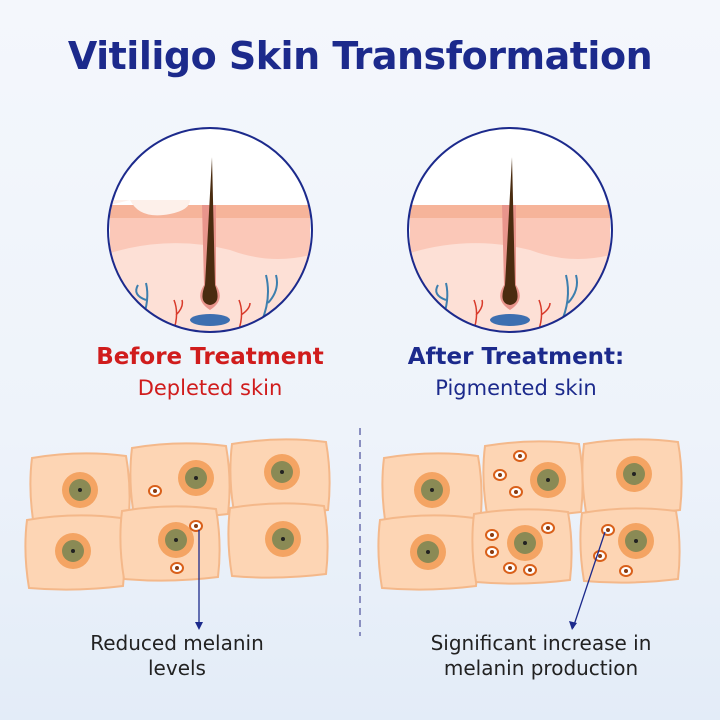 This screenshot has width=720, height=720. What do you see at coordinates (510, 230) in the screenshot?
I see `after-skin-circle` at bounding box center [510, 230].